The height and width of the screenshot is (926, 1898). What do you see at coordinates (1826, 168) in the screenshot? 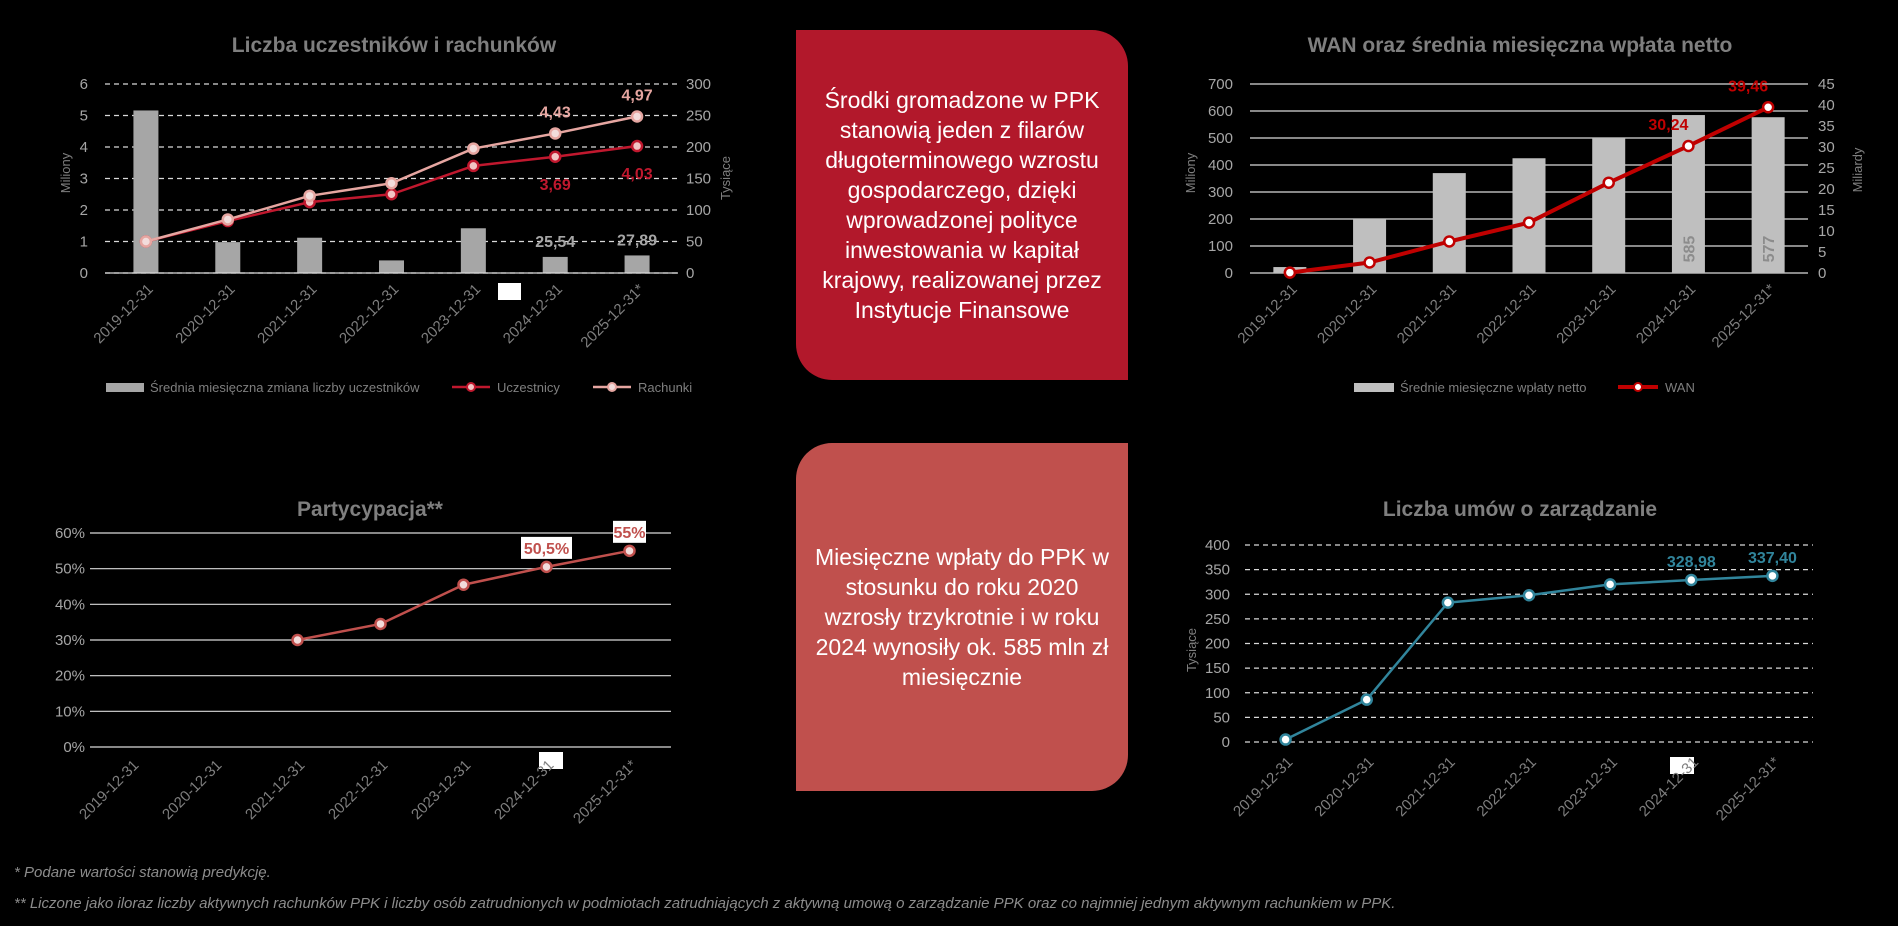
I see `y-tick-label: 25` at bounding box center [1826, 168].